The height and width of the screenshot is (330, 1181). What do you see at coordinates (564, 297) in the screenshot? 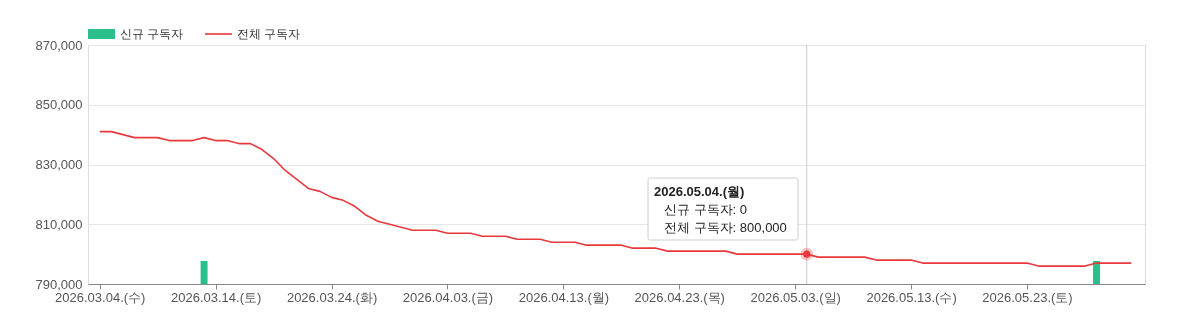
I see `x-tick-label: 2026.04.13.(월)` at bounding box center [564, 297].